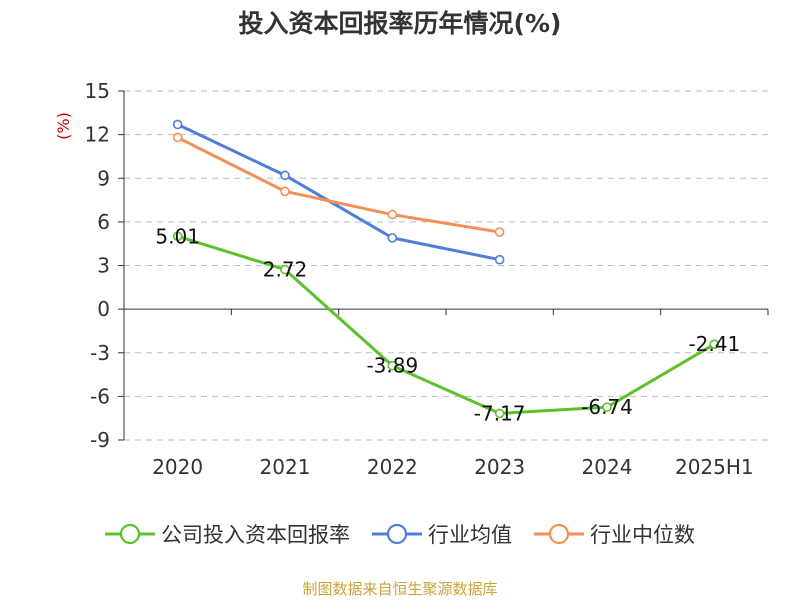 This screenshot has width=800, height=600. Describe the element at coordinates (63, 126) in the screenshot. I see `y-axis-label: (%)` at that location.